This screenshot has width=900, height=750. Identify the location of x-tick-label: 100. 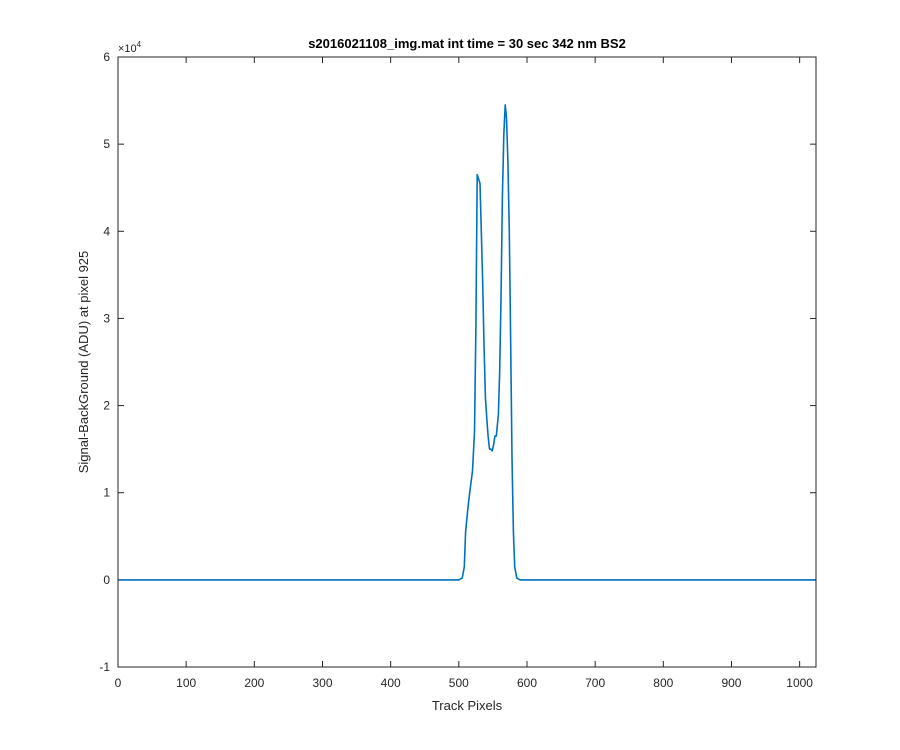
(186, 683).